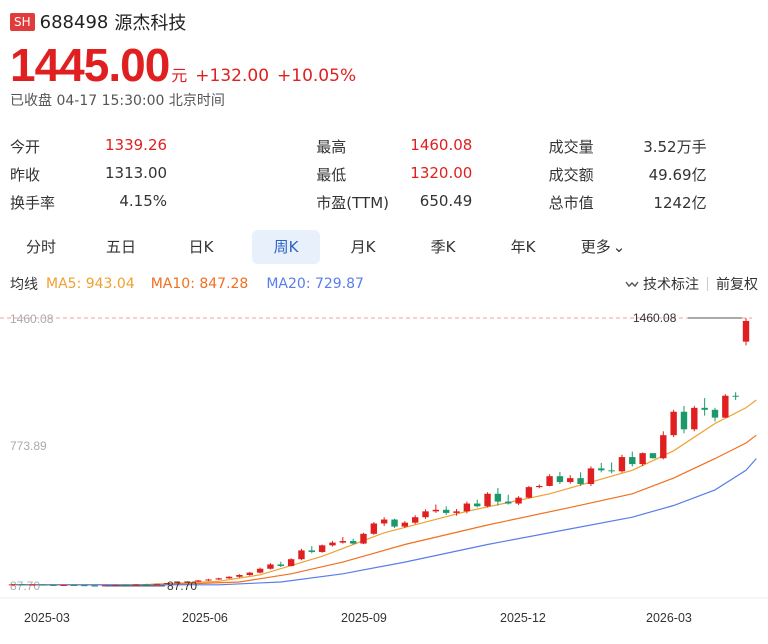 This screenshot has width=768, height=644. Describe the element at coordinates (441, 144) in the screenshot. I see `stat-value: 1460.08` at that location.